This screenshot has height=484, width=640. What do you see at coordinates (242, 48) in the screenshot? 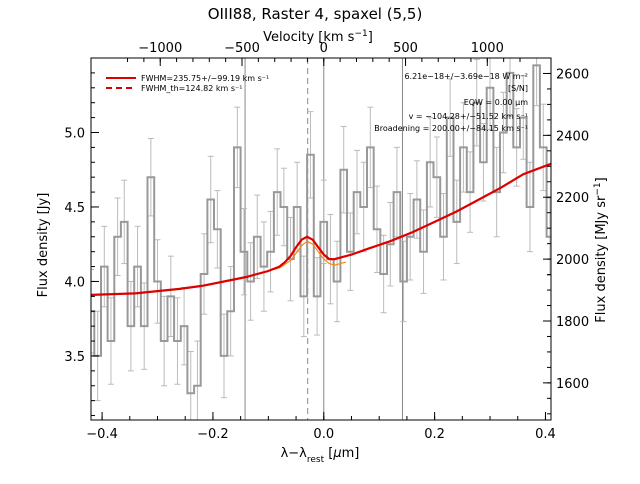
I see `velocity-tick-label: −500` at bounding box center [242, 48].